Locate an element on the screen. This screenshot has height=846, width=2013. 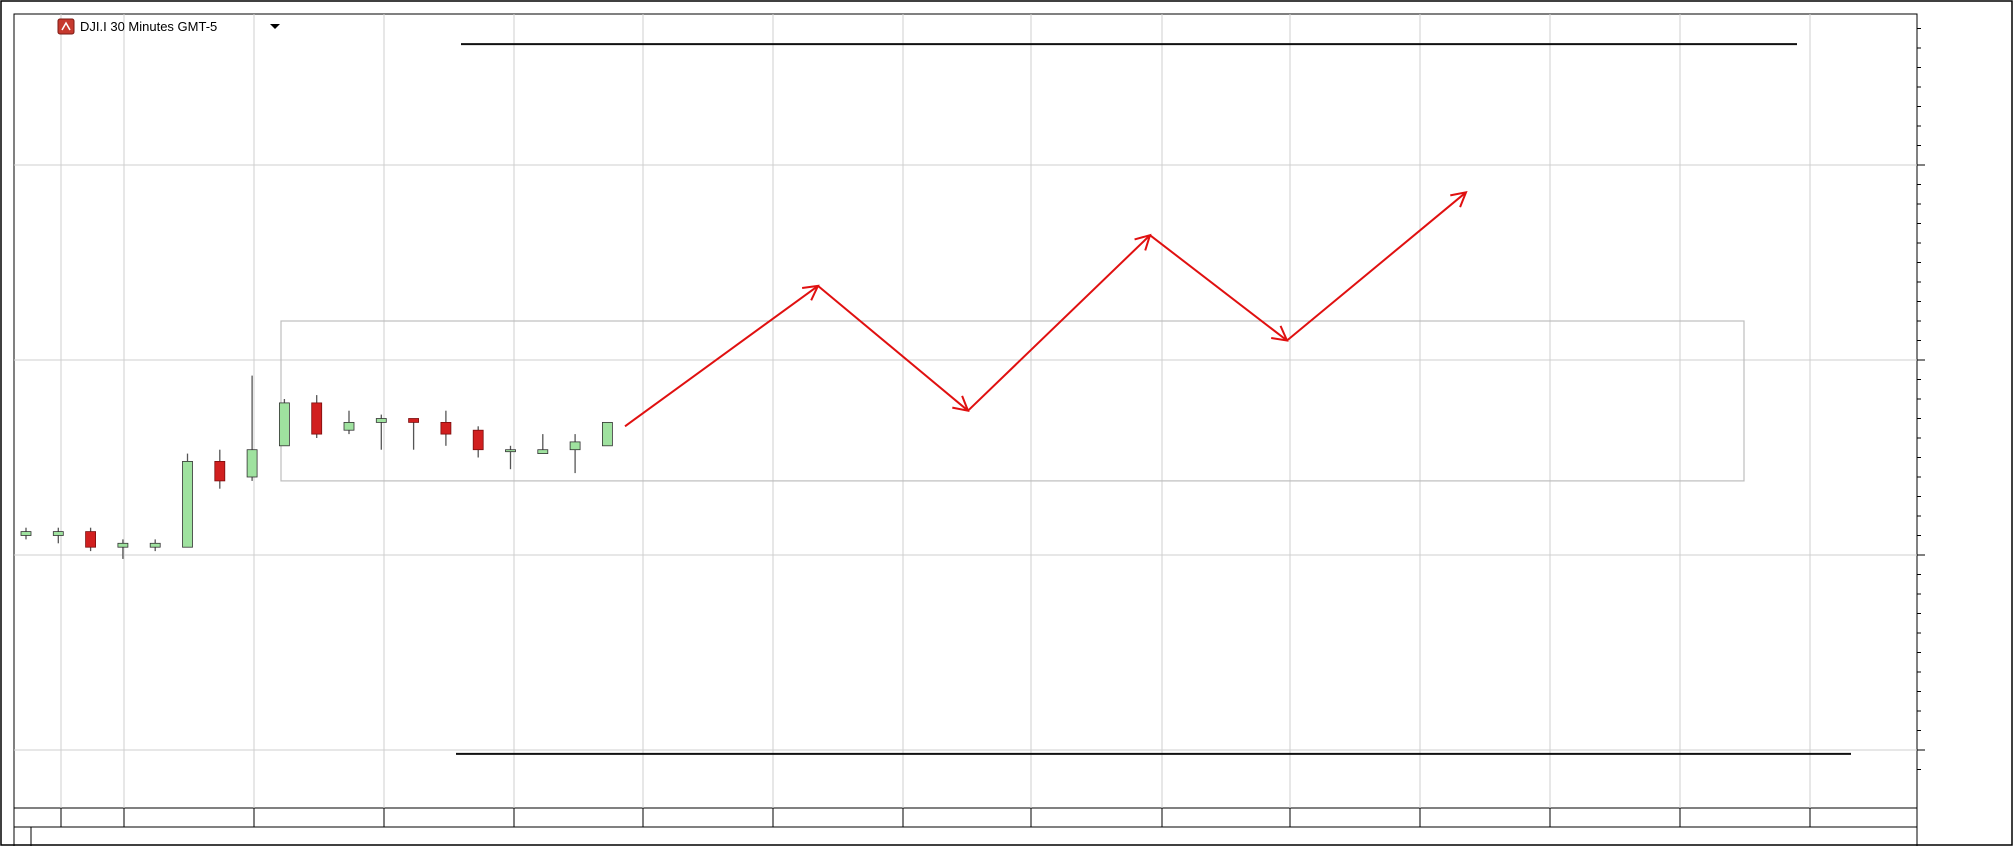
candles is located at coordinates (316, 467).